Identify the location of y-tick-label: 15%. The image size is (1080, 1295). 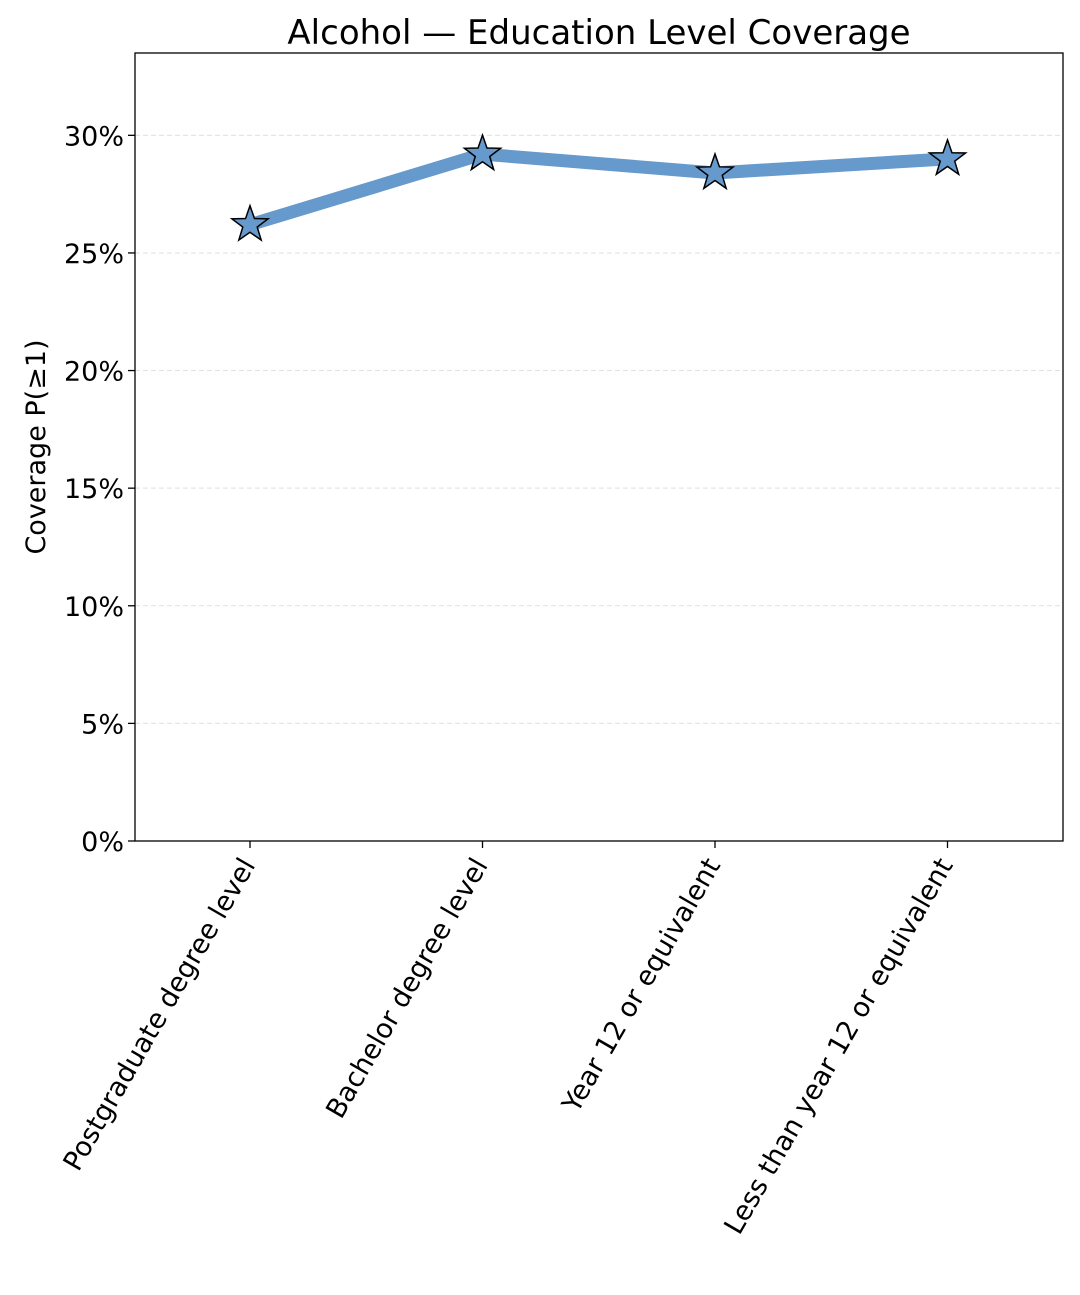
(94, 489).